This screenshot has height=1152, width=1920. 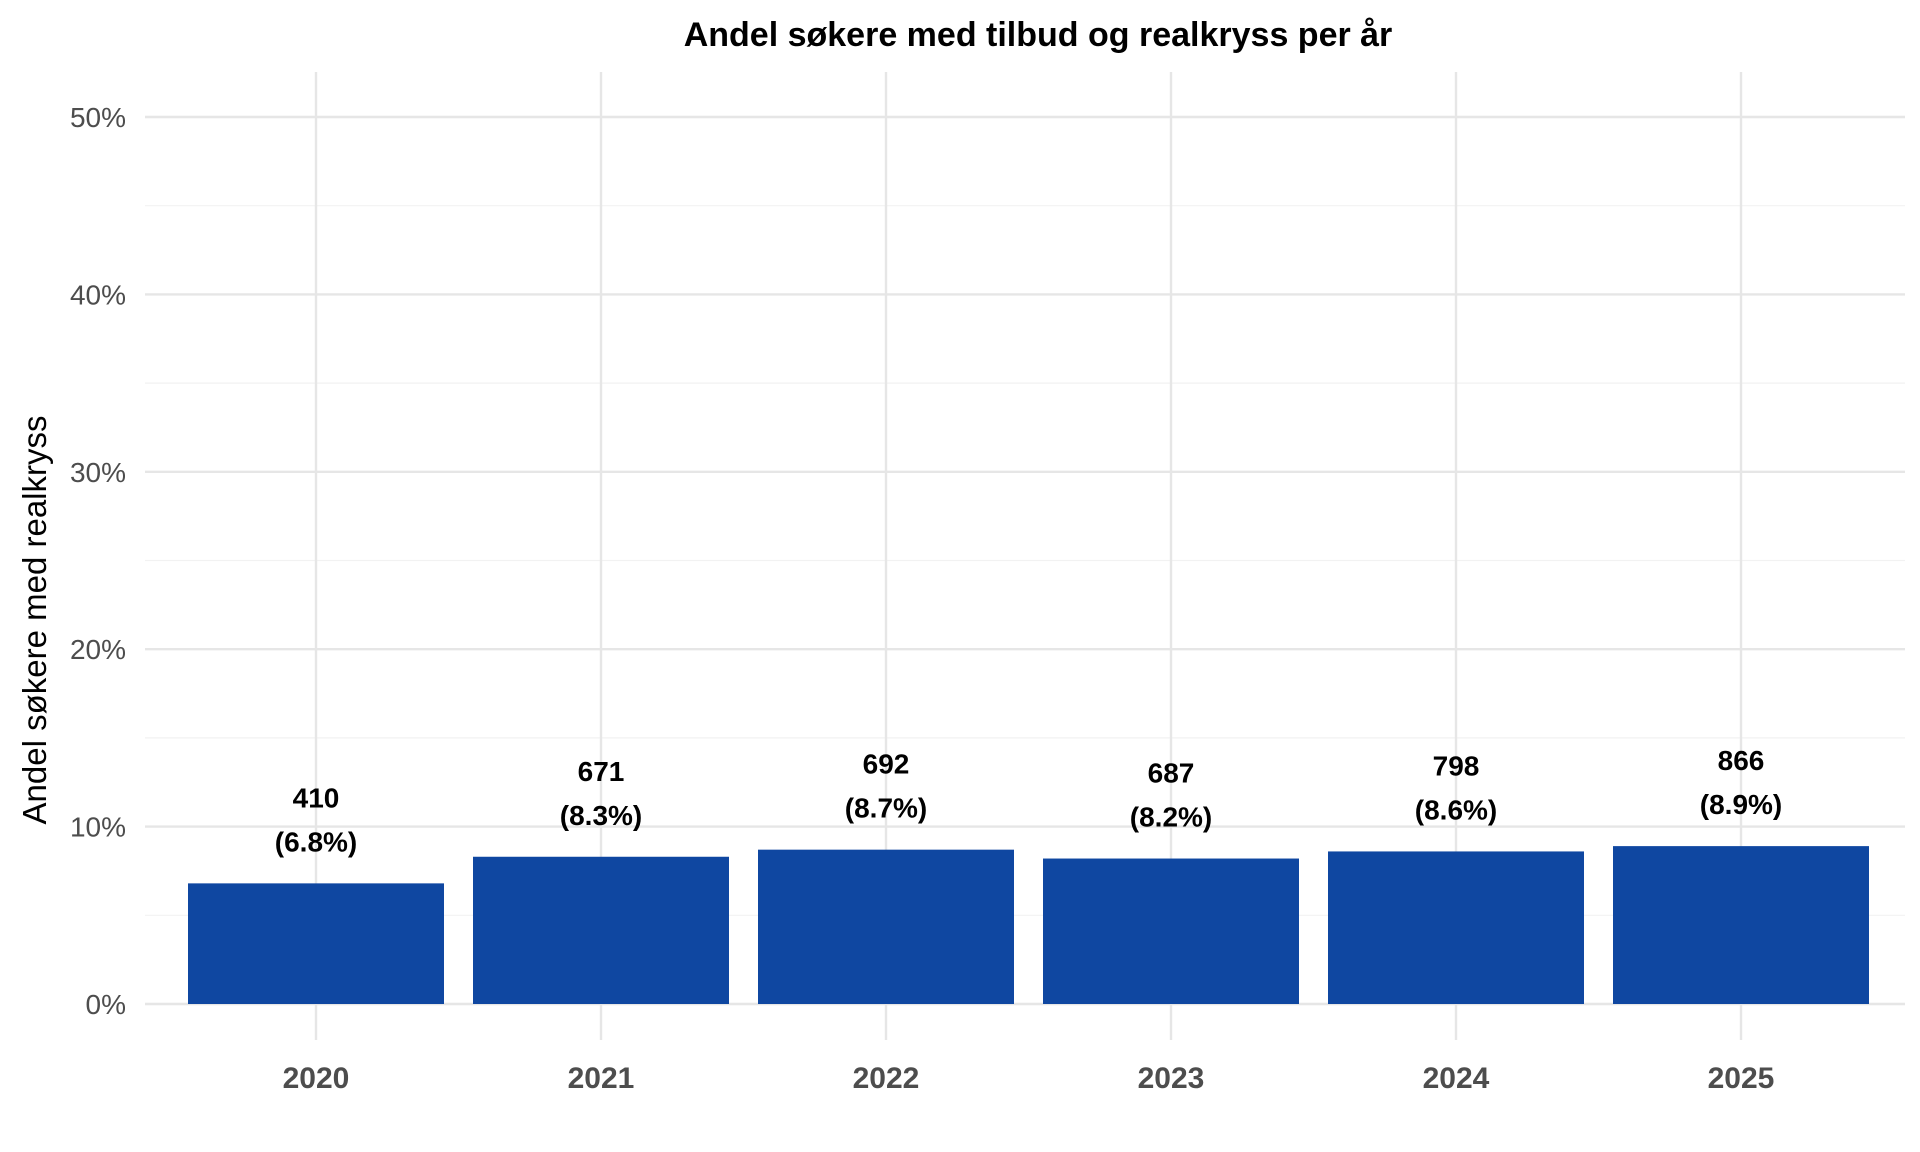 I want to click on y-tick-label: 20%, so click(x=98, y=649).